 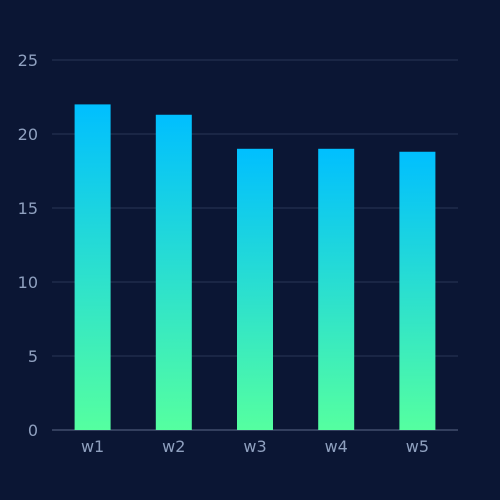 I want to click on x-tick-label-w1: w1, so click(x=92, y=446).